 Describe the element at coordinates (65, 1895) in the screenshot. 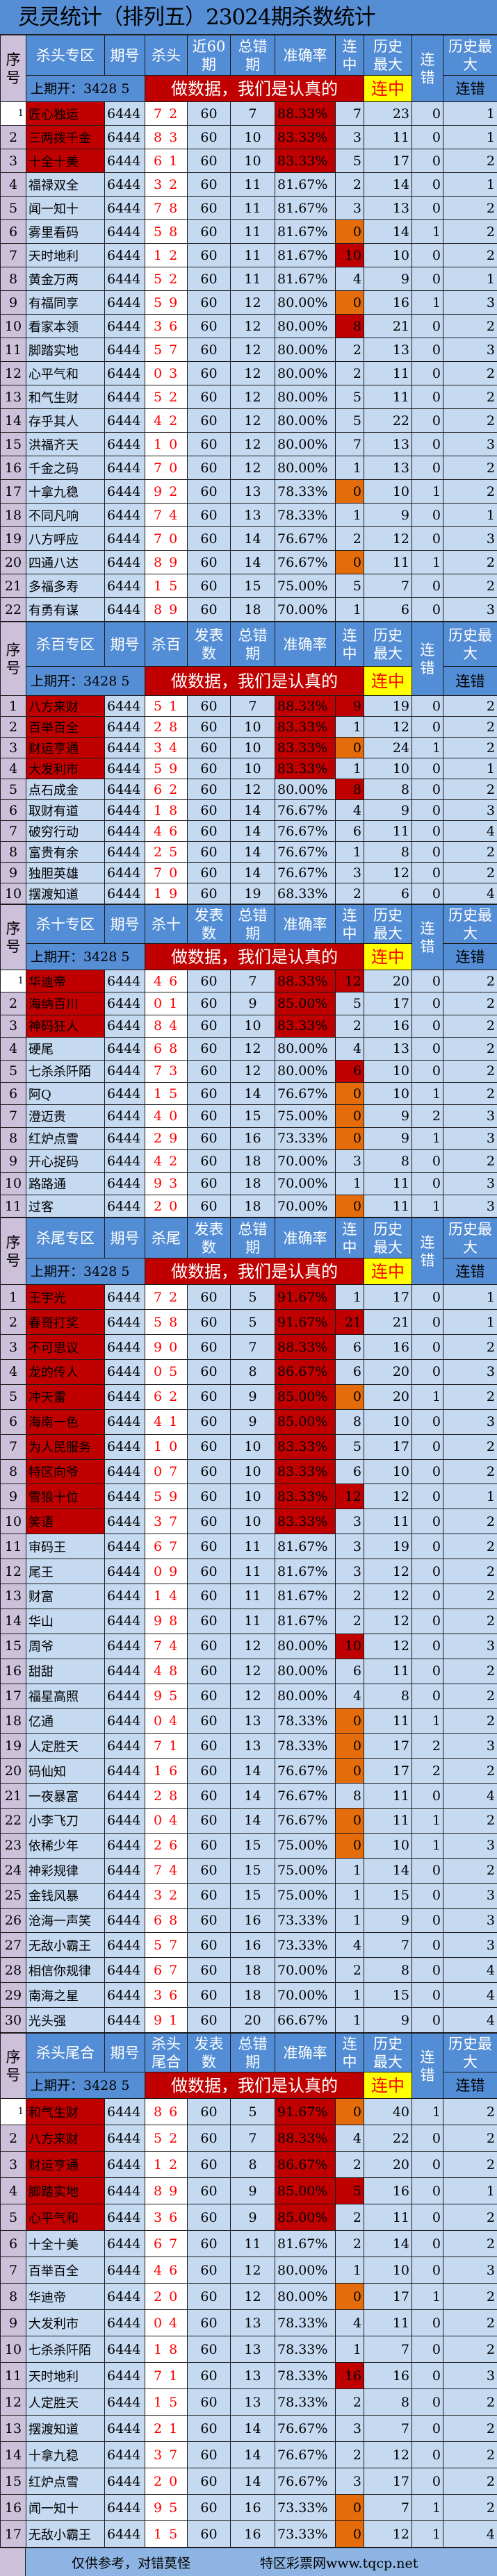

I see `expert-name: 金钱风暴` at that location.